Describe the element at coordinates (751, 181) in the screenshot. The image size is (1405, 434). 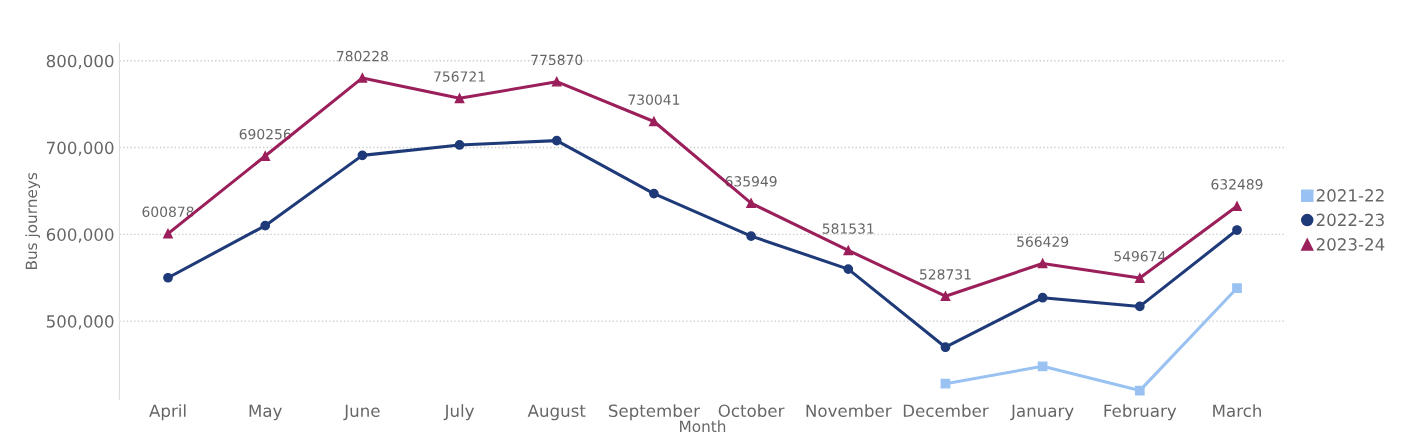
I see `data-label: 635949` at that location.